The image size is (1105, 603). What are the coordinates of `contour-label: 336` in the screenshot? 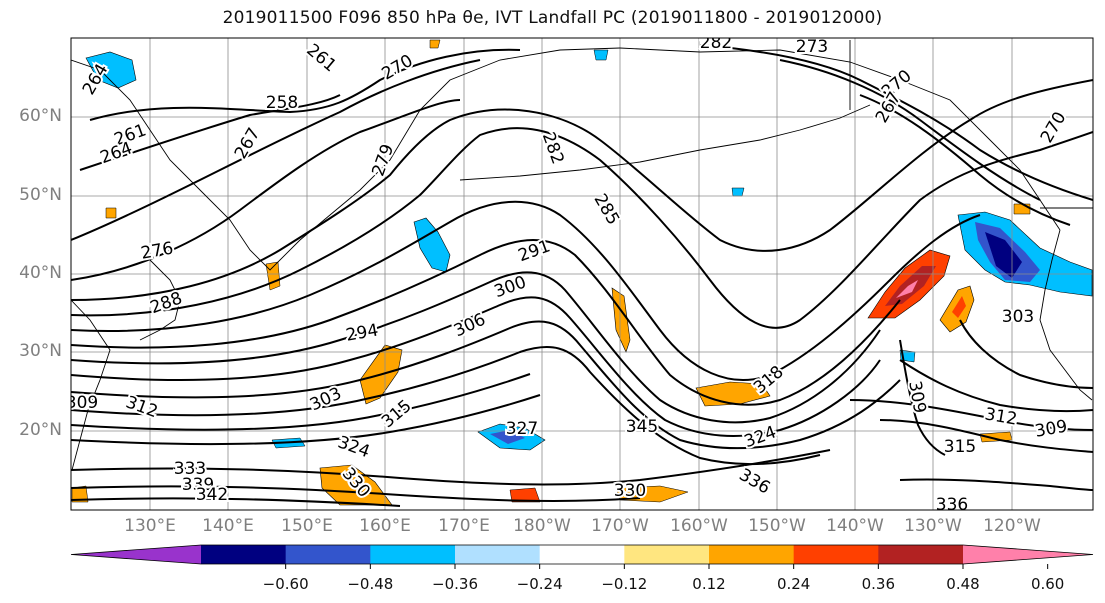 It's located at (952, 505).